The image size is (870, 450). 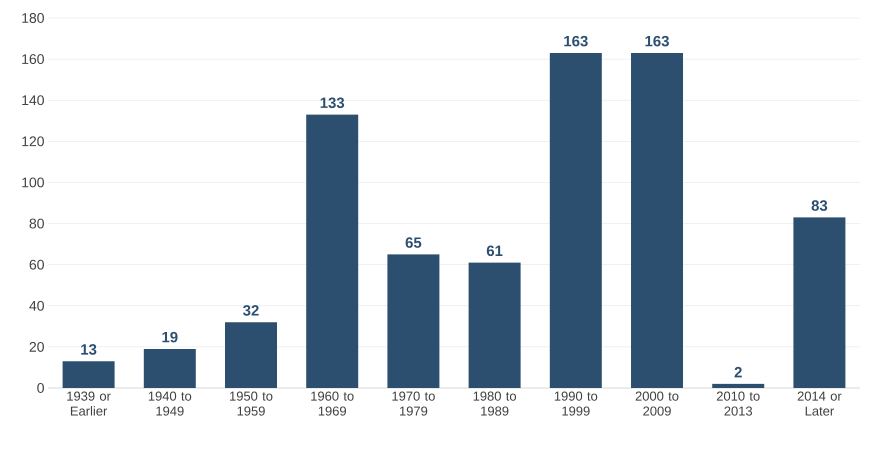 What do you see at coordinates (89, 404) in the screenshot?
I see `x-tick-label: 1939 or Earlier` at bounding box center [89, 404].